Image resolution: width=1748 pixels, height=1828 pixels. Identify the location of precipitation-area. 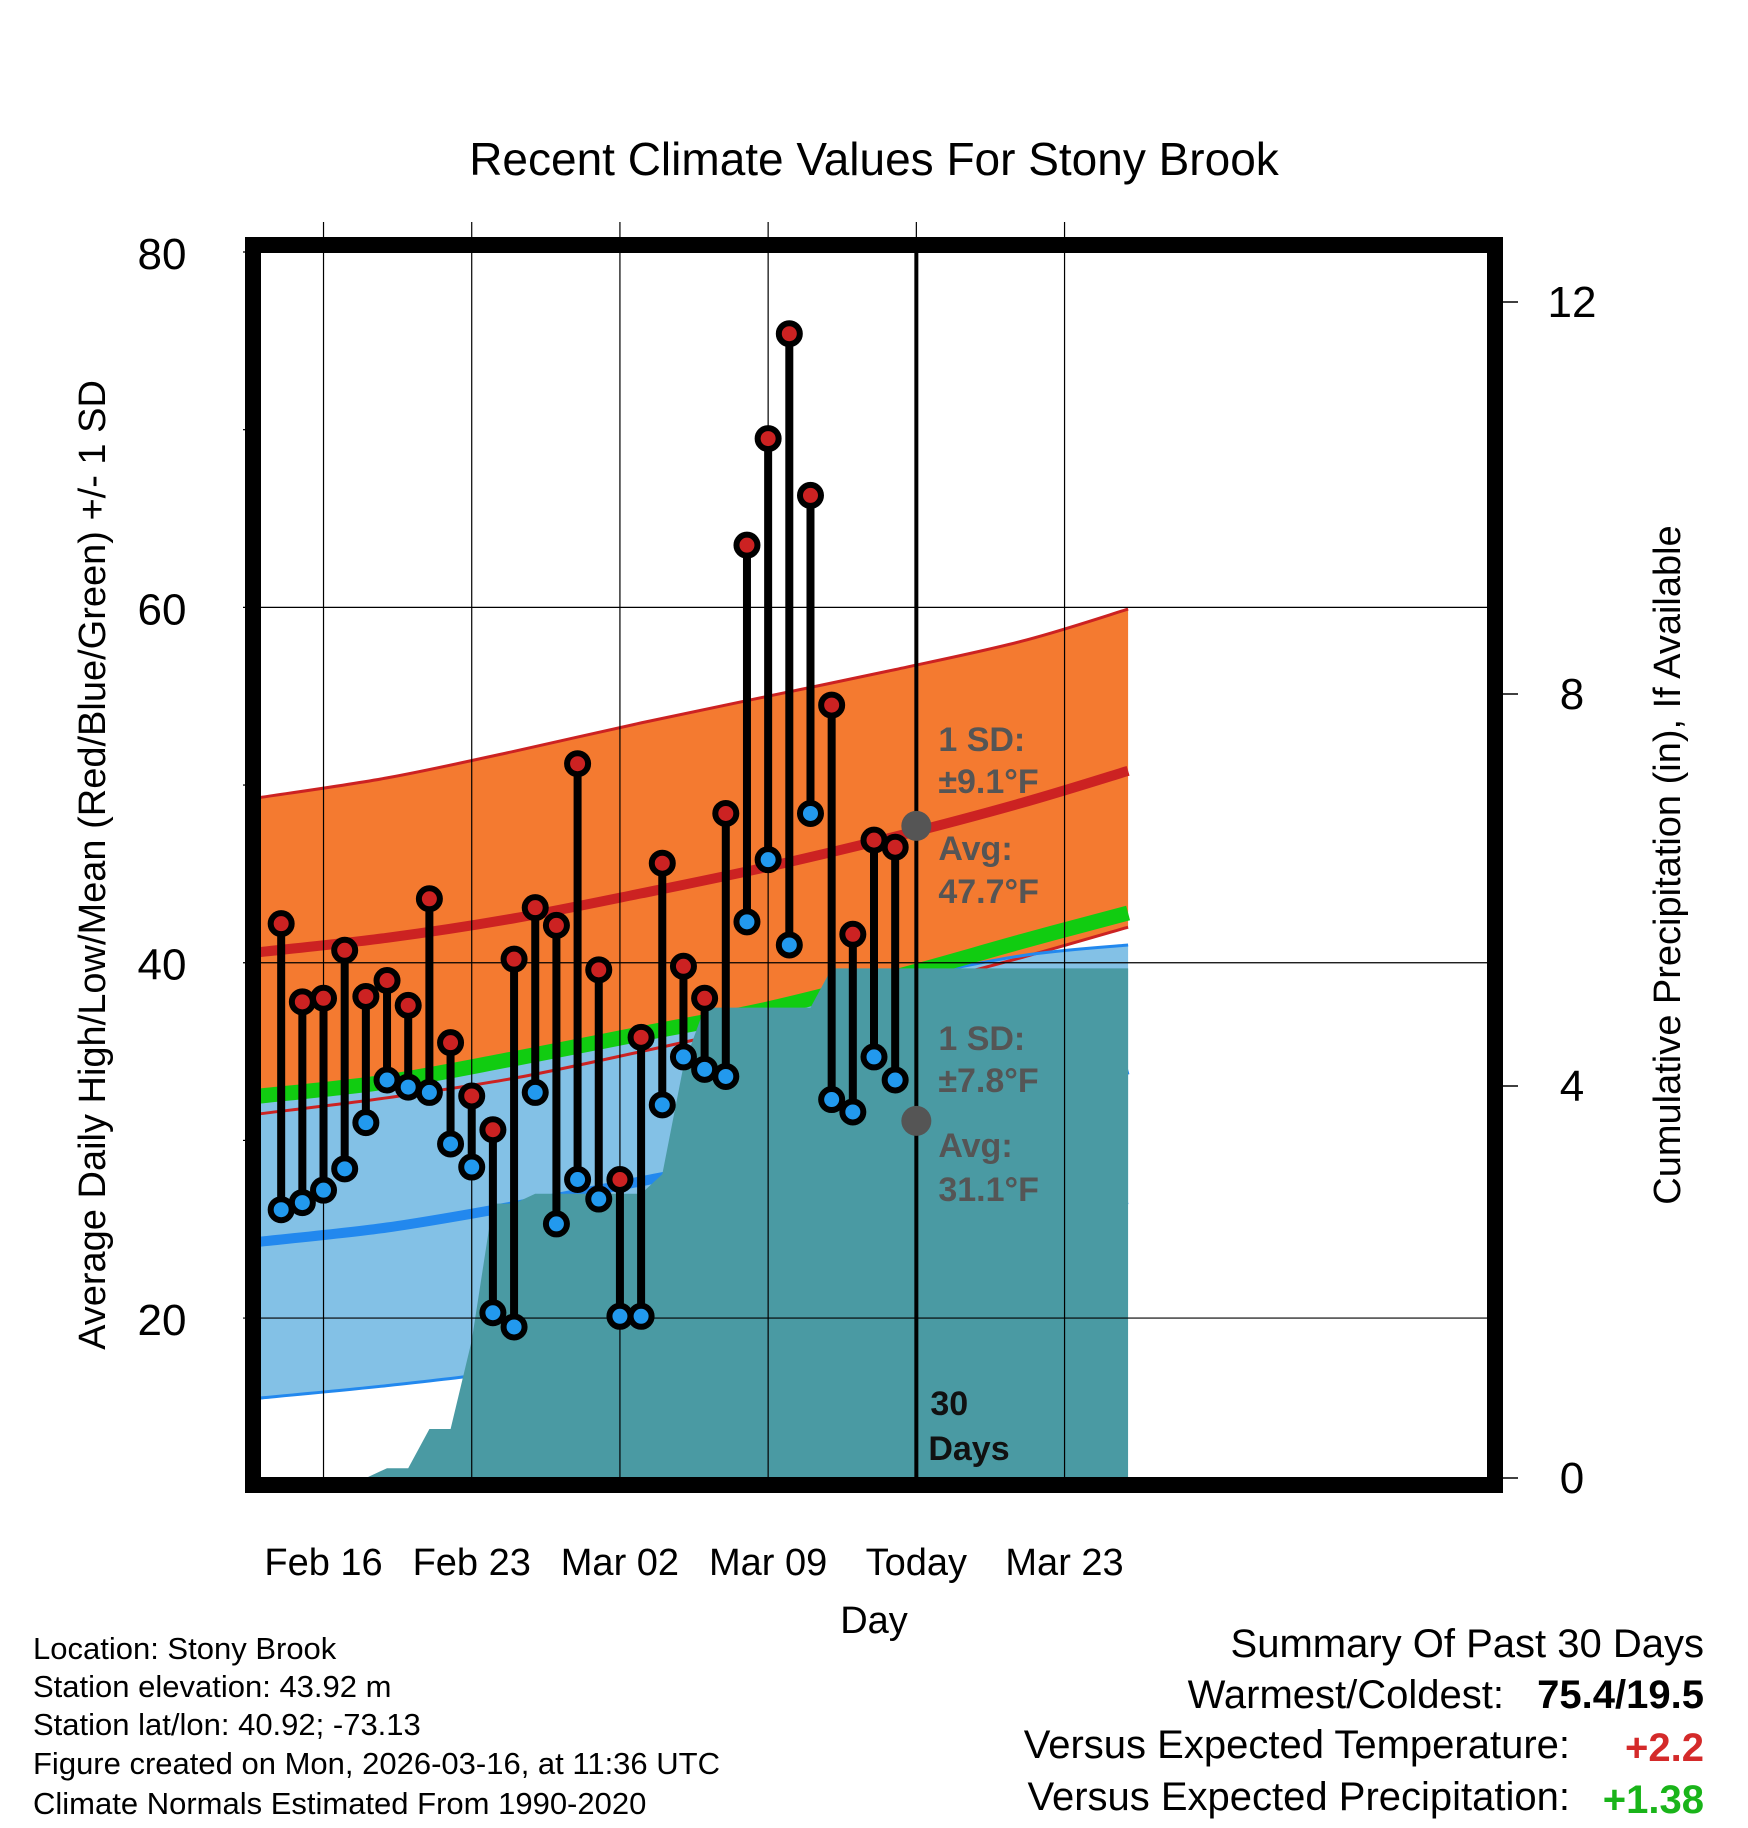
(694, 1223).